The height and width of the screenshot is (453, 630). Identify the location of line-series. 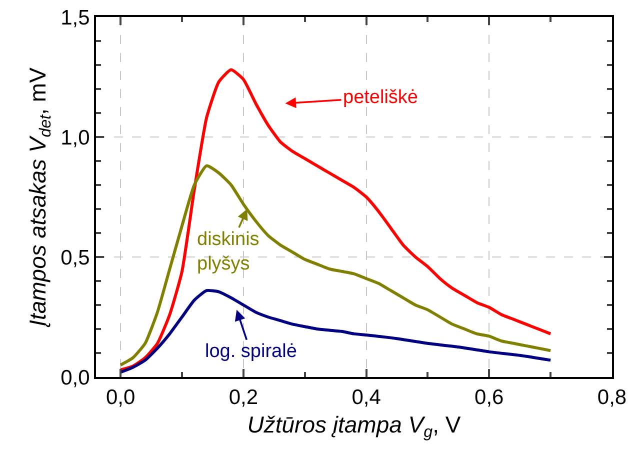
(335, 331).